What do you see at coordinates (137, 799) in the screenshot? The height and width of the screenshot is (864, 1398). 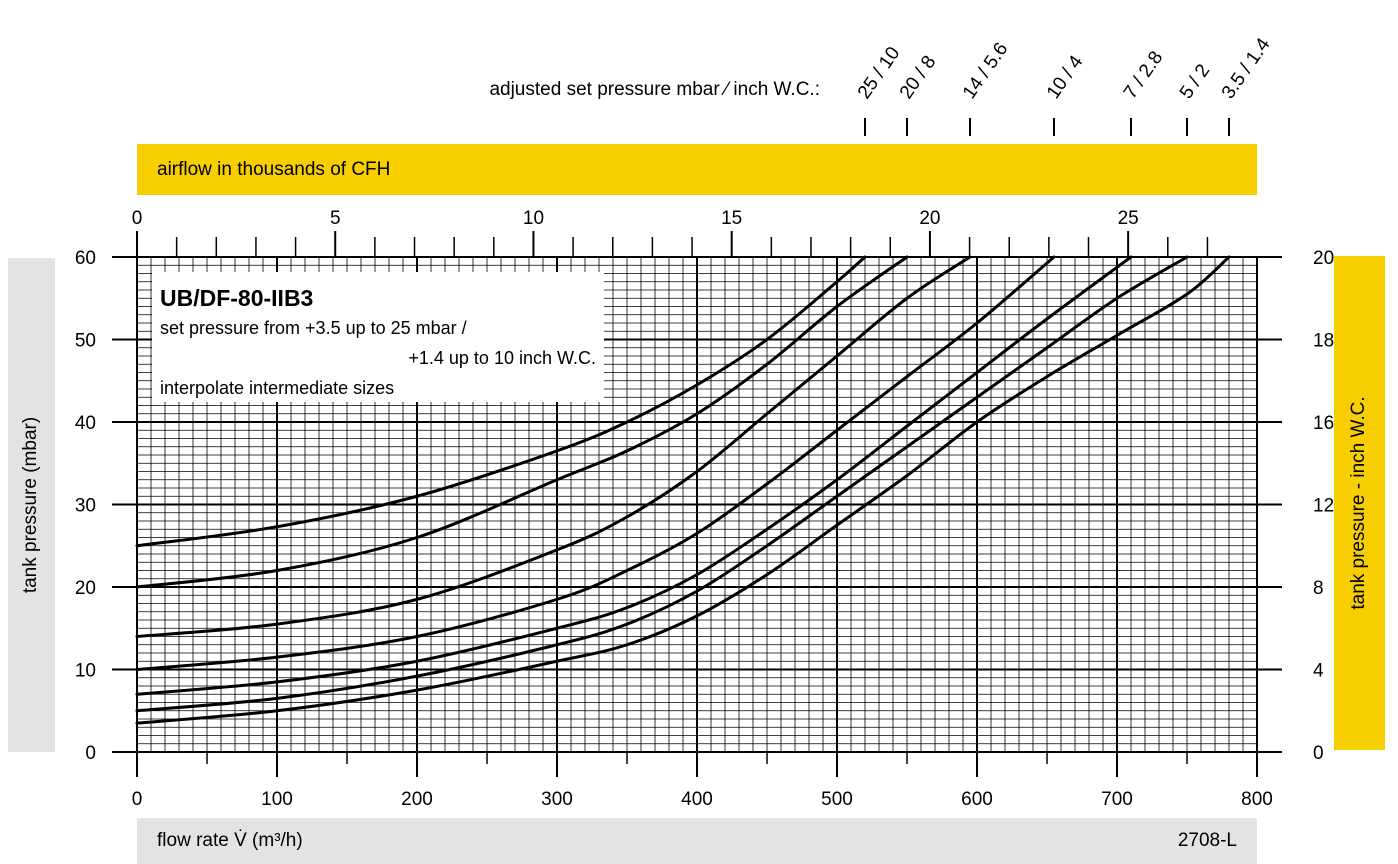 I see `bottom-tick-label: 0` at bounding box center [137, 799].